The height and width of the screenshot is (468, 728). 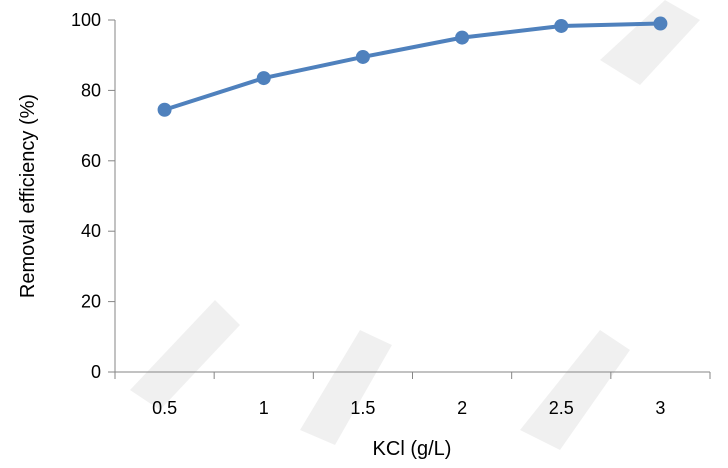 I want to click on x-tick-label: 2.5, so click(x=561, y=408).